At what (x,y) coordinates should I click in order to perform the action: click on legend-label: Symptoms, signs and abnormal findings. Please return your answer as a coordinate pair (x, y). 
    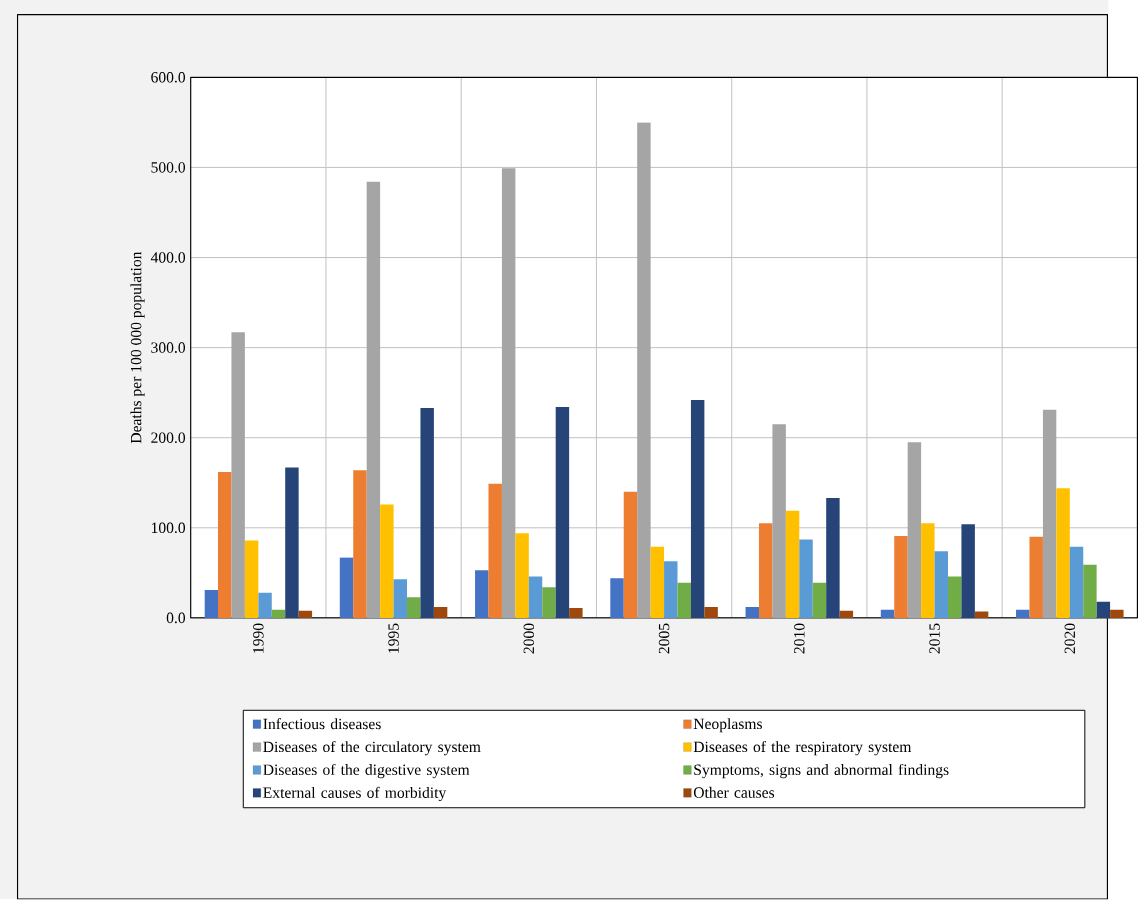
    Looking at the image, I should click on (821, 771).